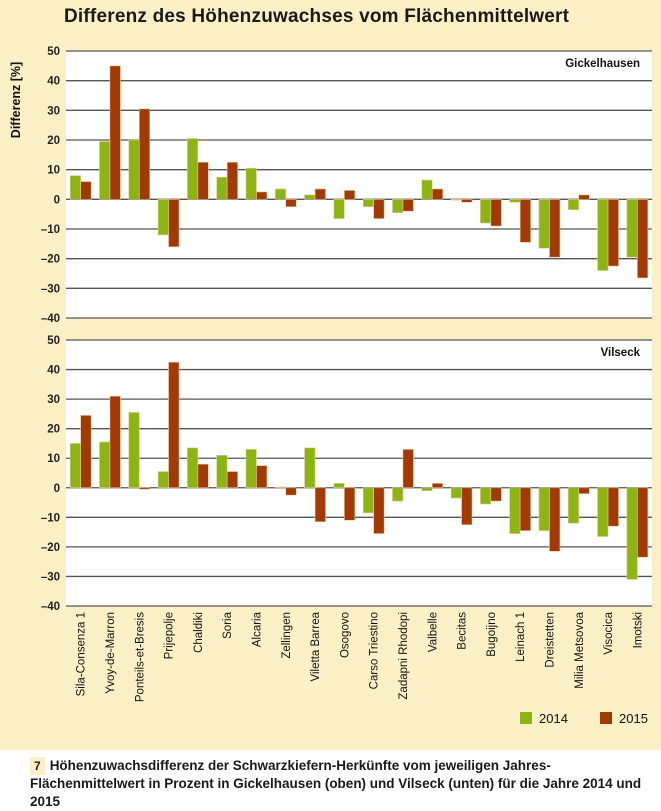  What do you see at coordinates (53, 400) in the screenshot?
I see `y-tick-label: 30` at bounding box center [53, 400].